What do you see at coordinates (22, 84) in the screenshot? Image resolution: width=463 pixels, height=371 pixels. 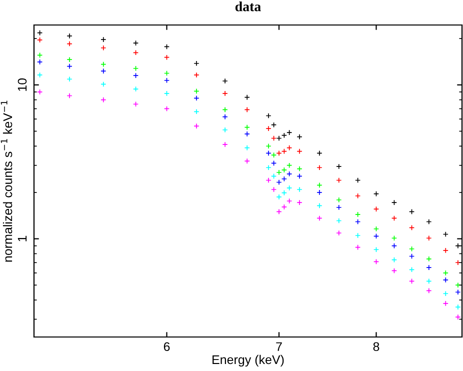 I see `y-tick-label: 10` at bounding box center [22, 84].